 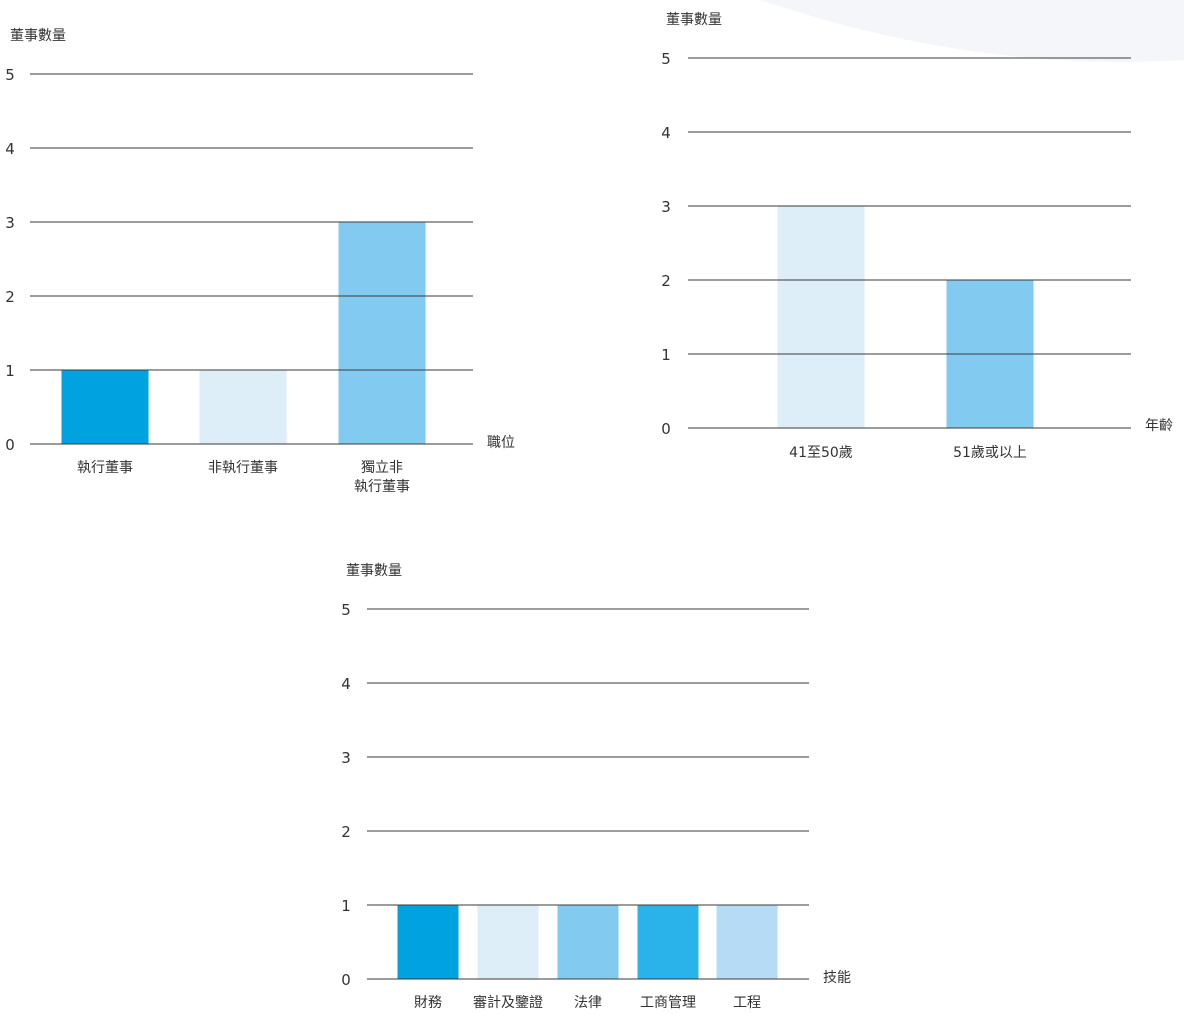 I want to click on category-label-1: 非執行董事, so click(x=243, y=468).